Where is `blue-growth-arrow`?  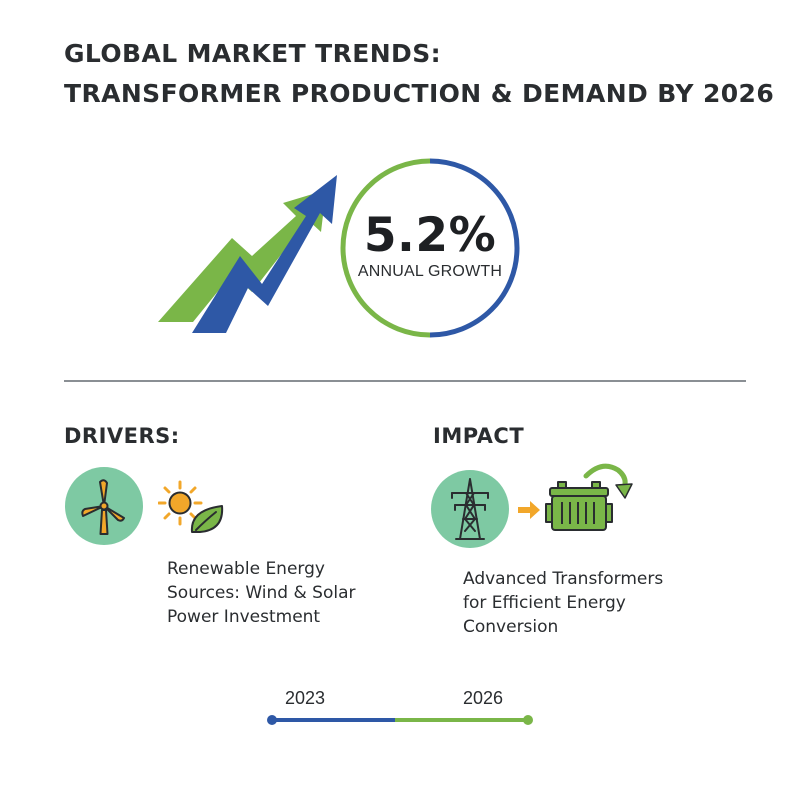 blue-growth-arrow is located at coordinates (264, 254).